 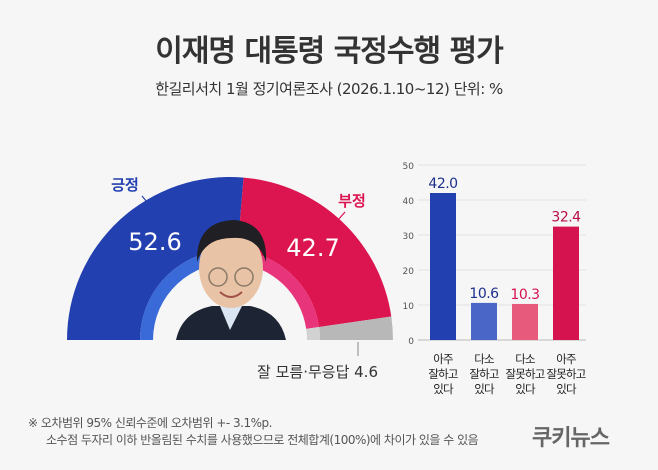 What do you see at coordinates (329, 51) in the screenshot?
I see `chart-title: 이재명 대통령 국정수행 평가` at bounding box center [329, 51].